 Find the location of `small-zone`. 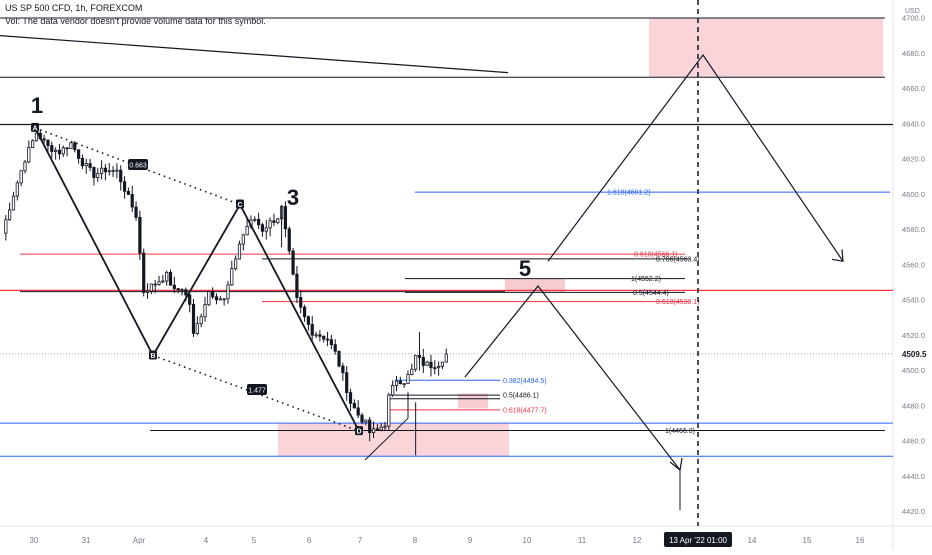

small-zone is located at coordinates (473, 401).